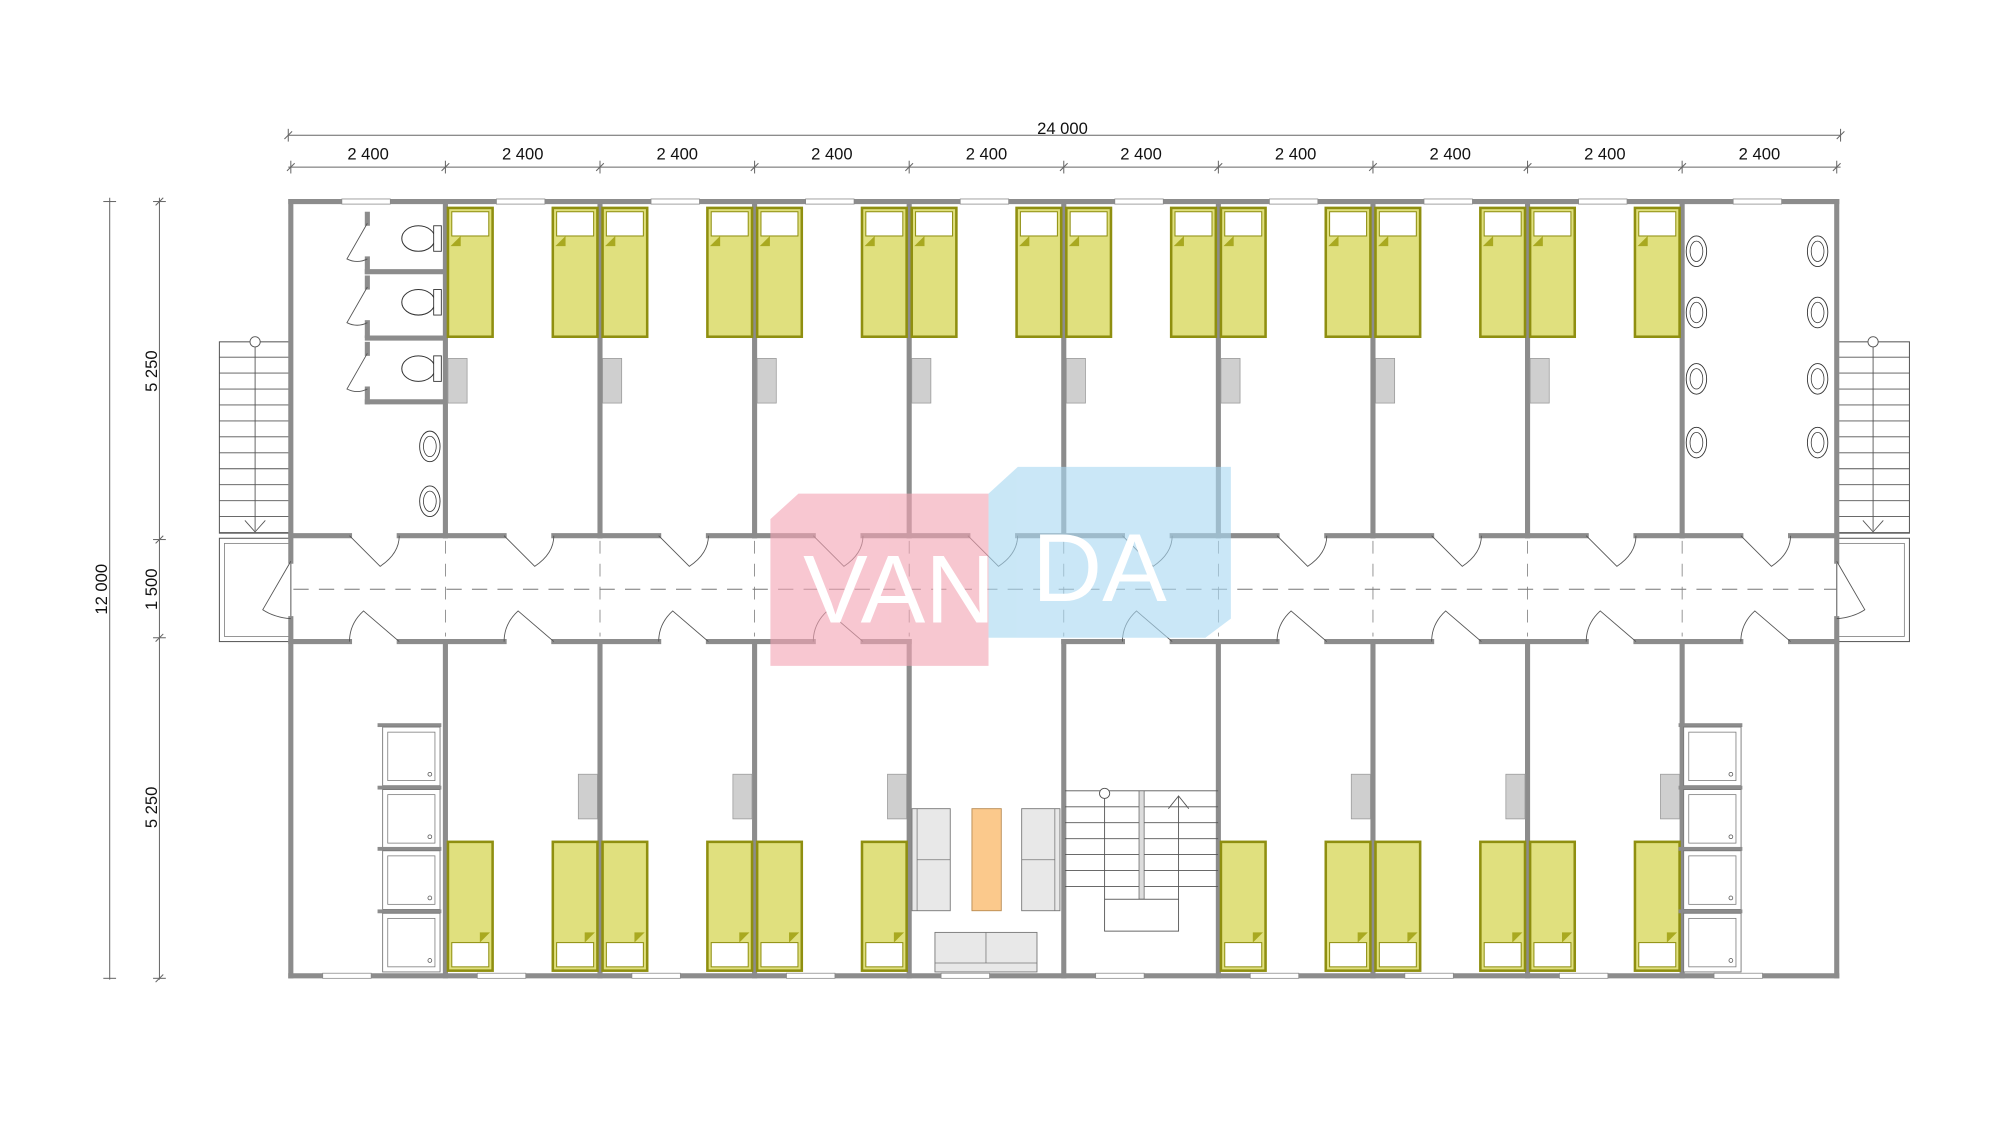  What do you see at coordinates (151, 371) in the screenshot?
I see `depth-label-top: 5 250` at bounding box center [151, 371].